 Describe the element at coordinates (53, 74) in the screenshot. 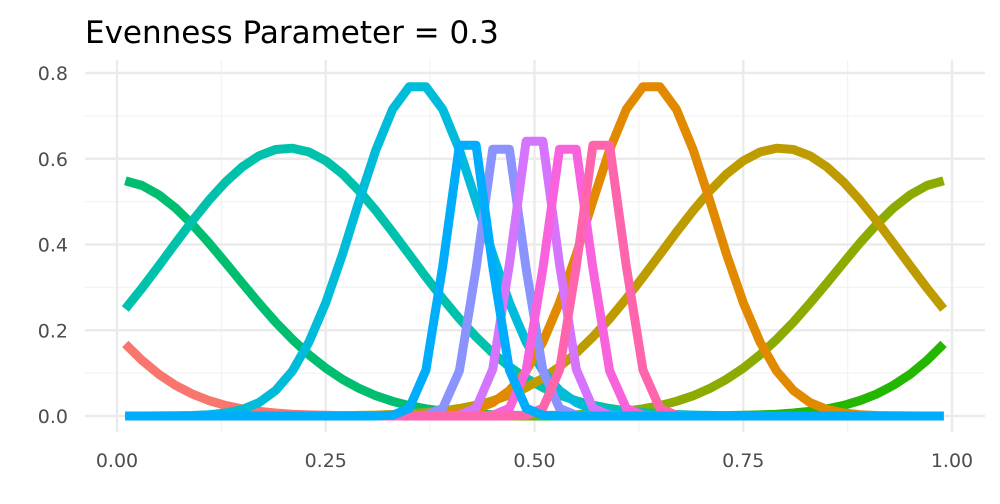

I see `y-tick-label: 0.8` at that location.